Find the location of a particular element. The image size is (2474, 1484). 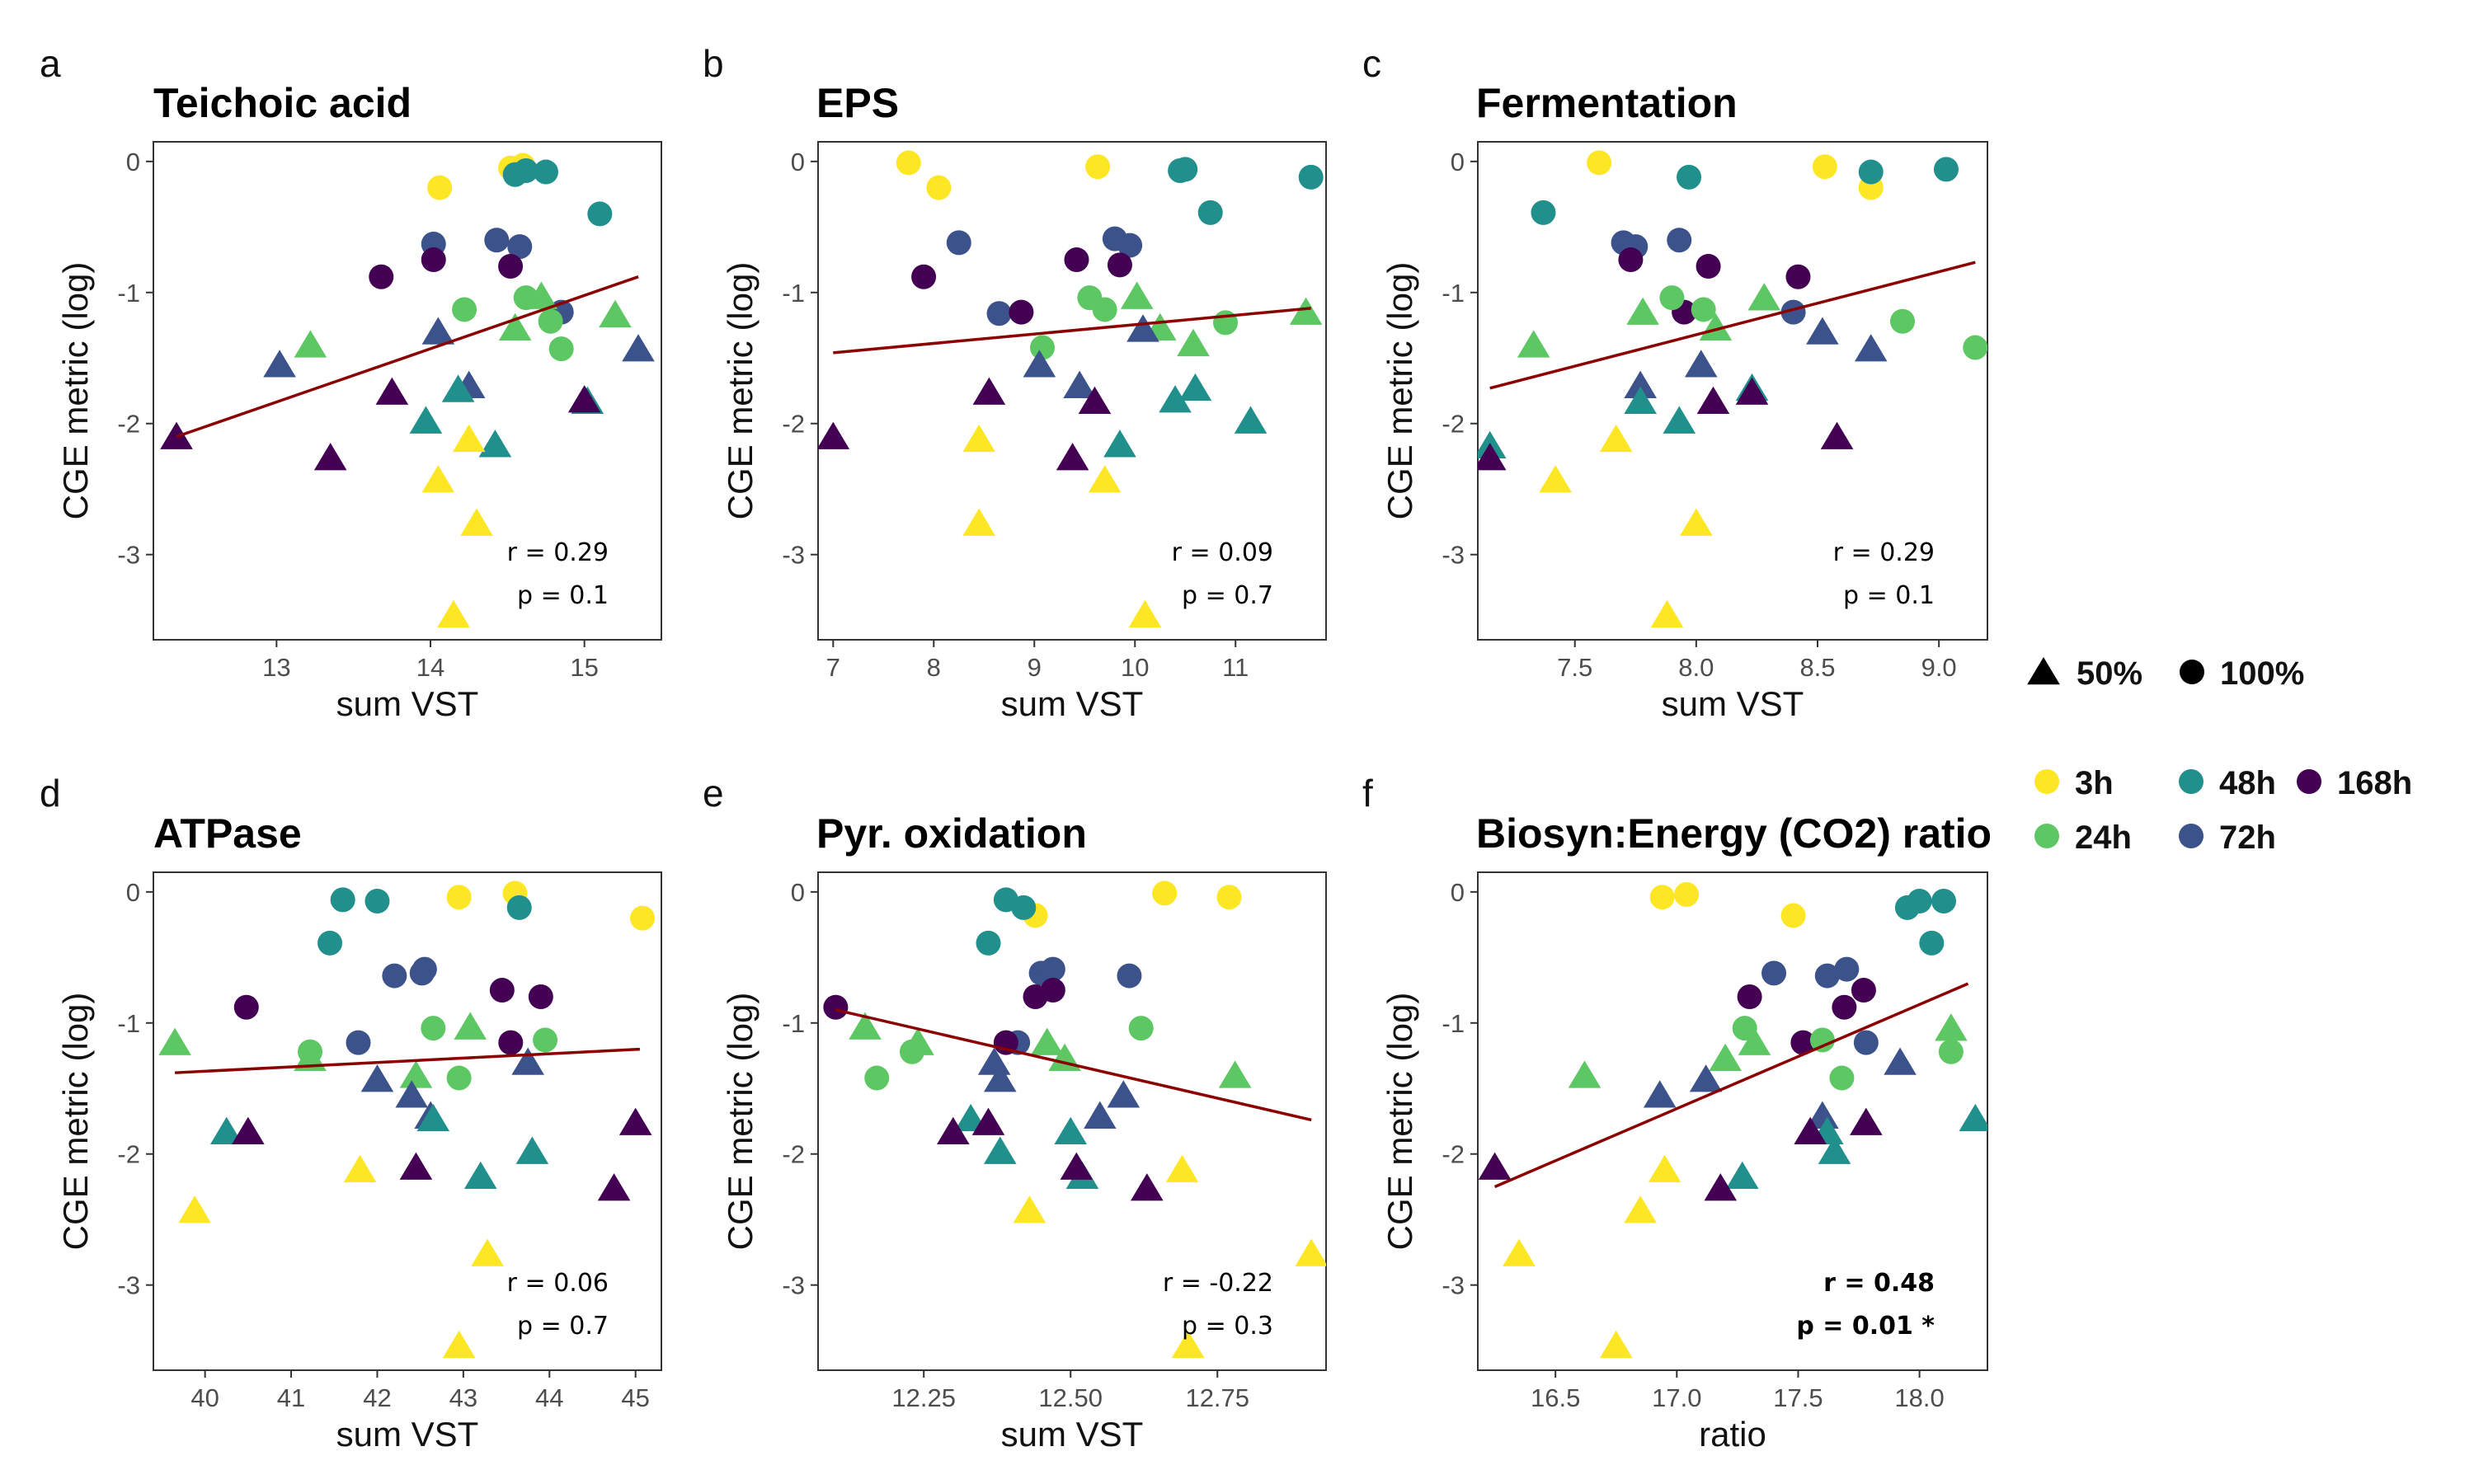

legend-label-48h: 48h is located at coordinates (2247, 783).